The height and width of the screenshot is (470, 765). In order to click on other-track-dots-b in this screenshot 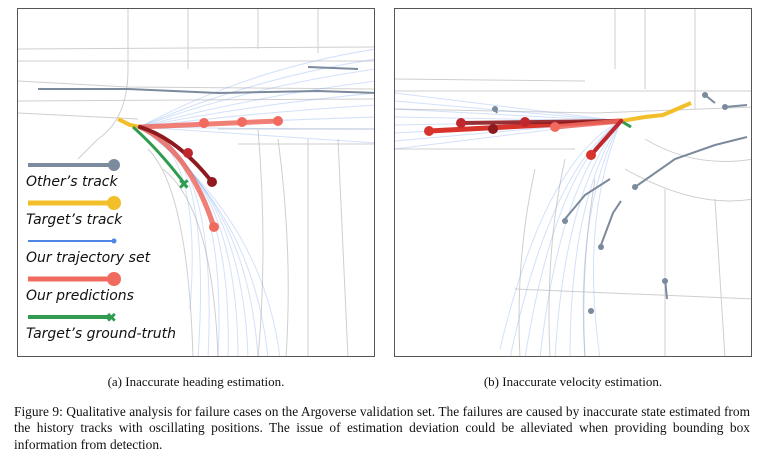, I will do `click(610, 203)`.